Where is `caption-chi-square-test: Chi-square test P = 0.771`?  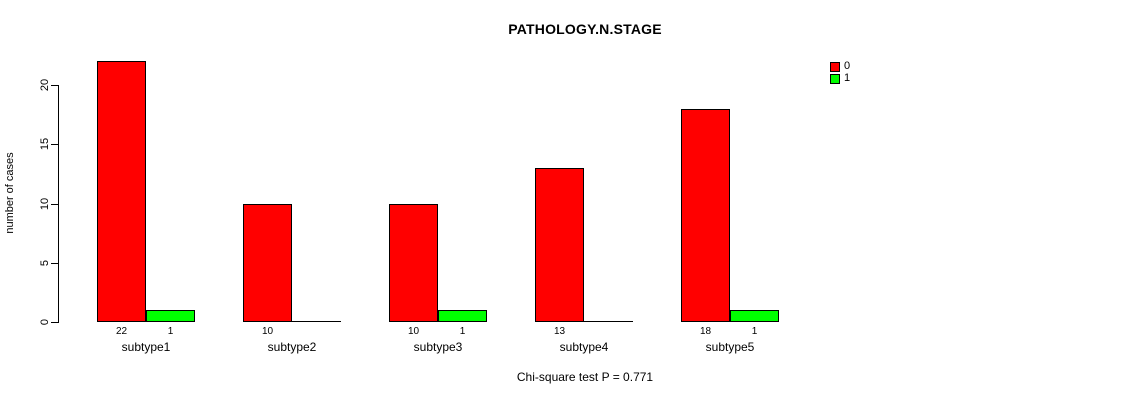 caption-chi-square-test: Chi-square test P = 0.771 is located at coordinates (585, 377).